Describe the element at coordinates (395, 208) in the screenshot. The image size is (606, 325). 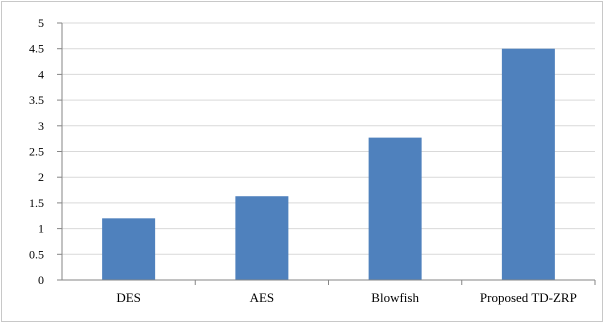
I see `bar-blowfish` at that location.